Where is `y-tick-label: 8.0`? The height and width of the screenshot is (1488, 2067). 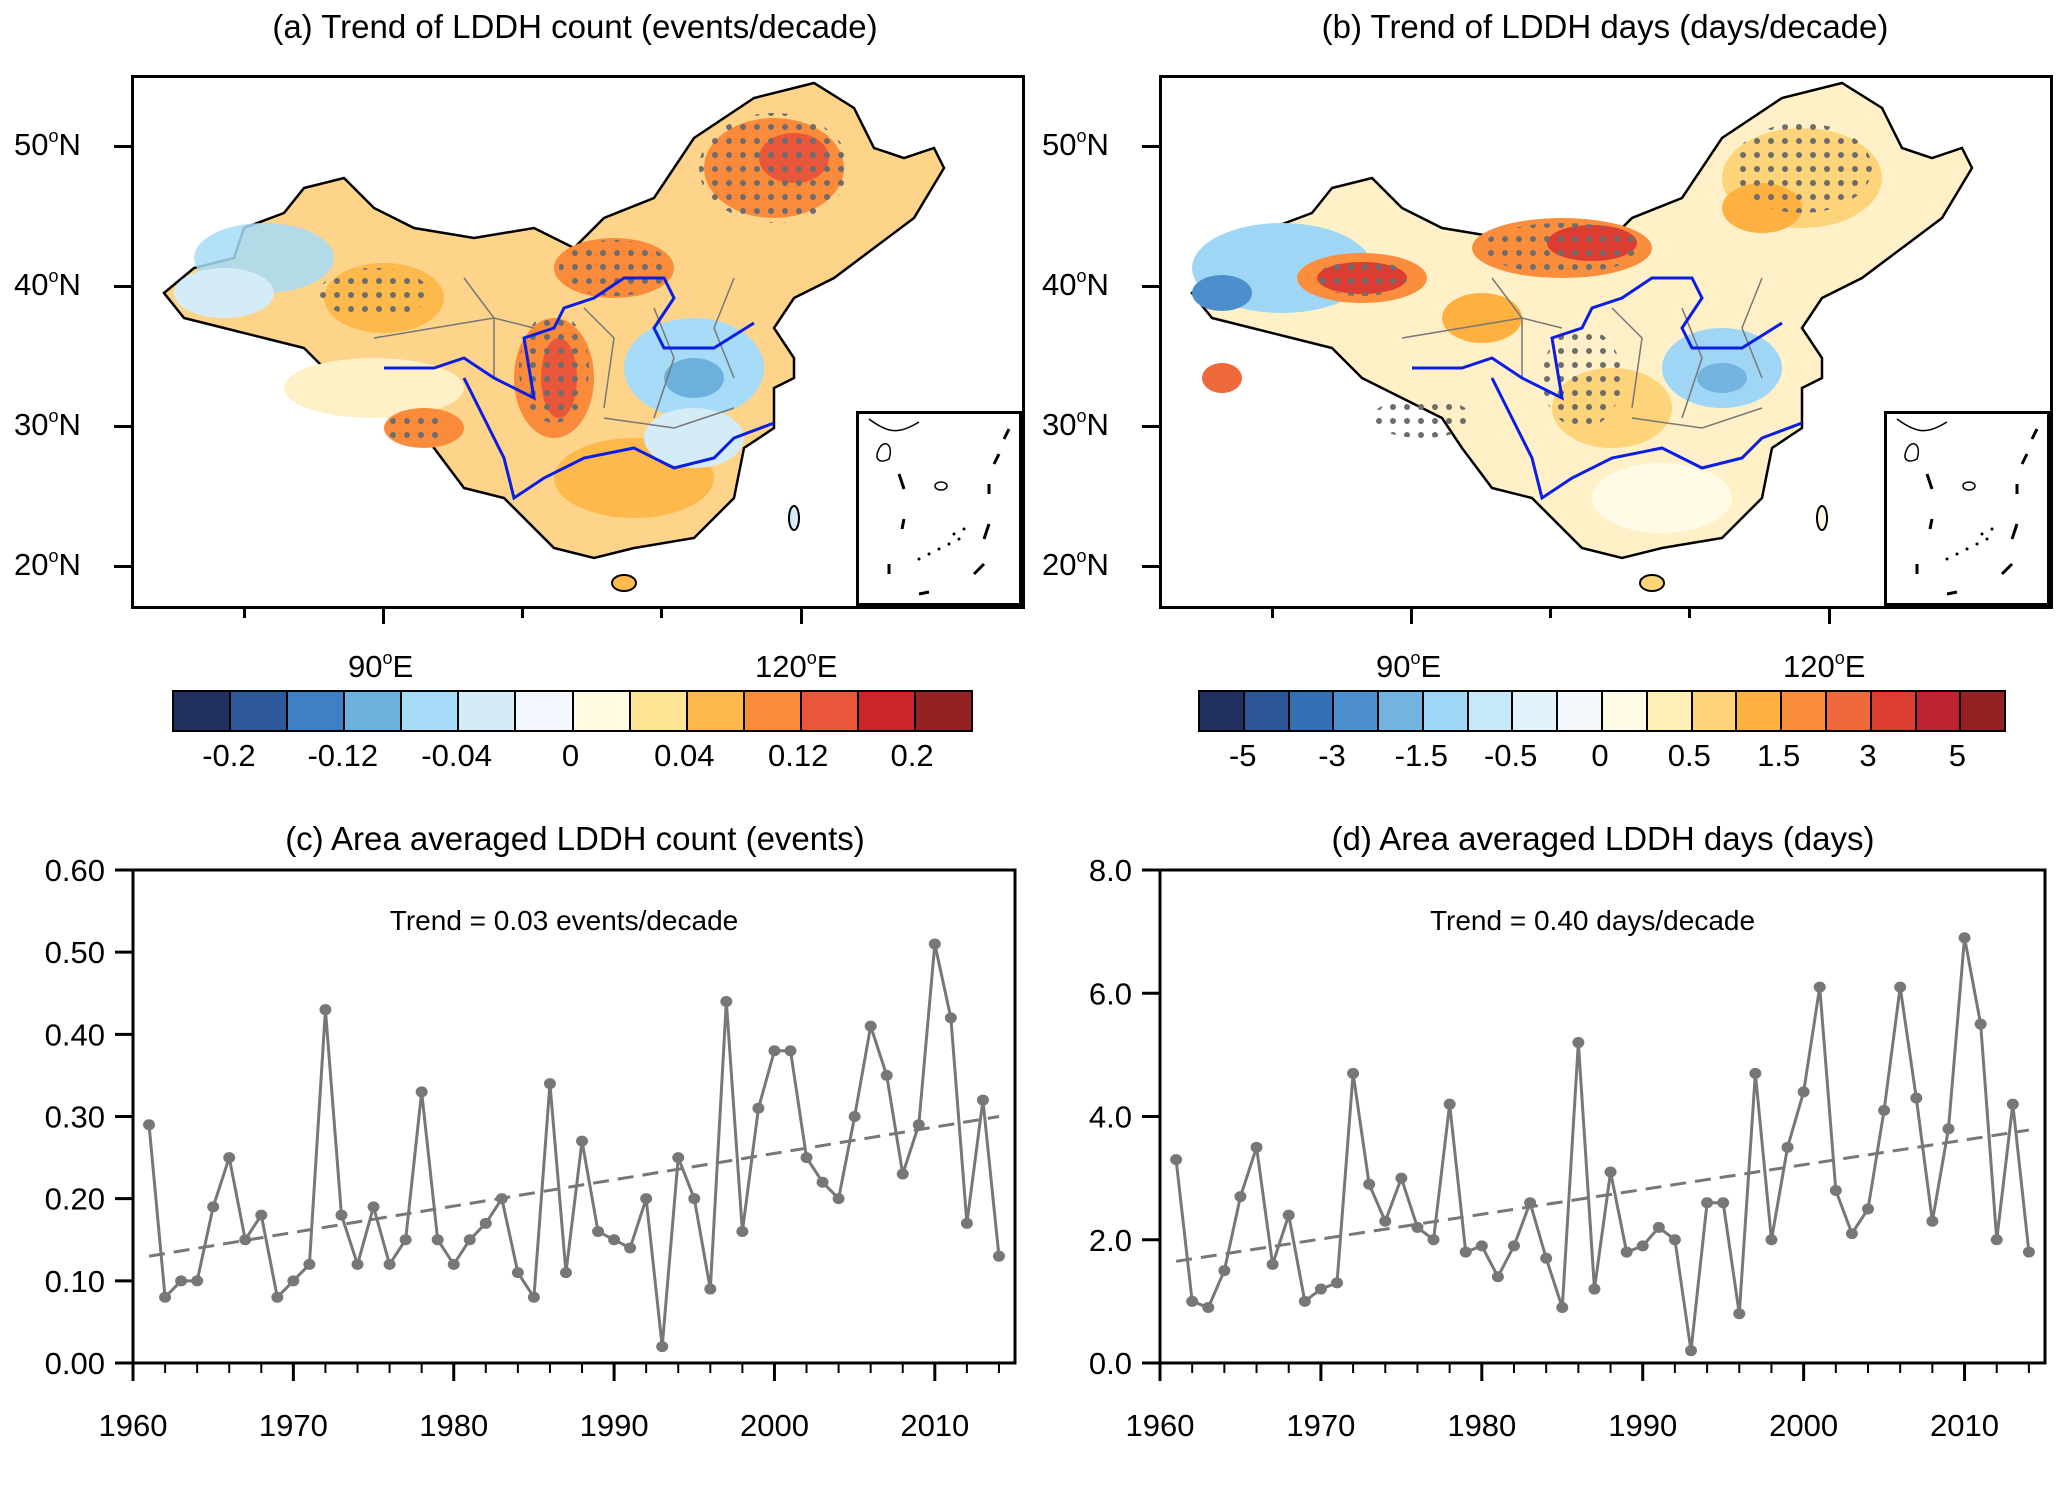
y-tick-label: 8.0 is located at coordinates (1110, 870).